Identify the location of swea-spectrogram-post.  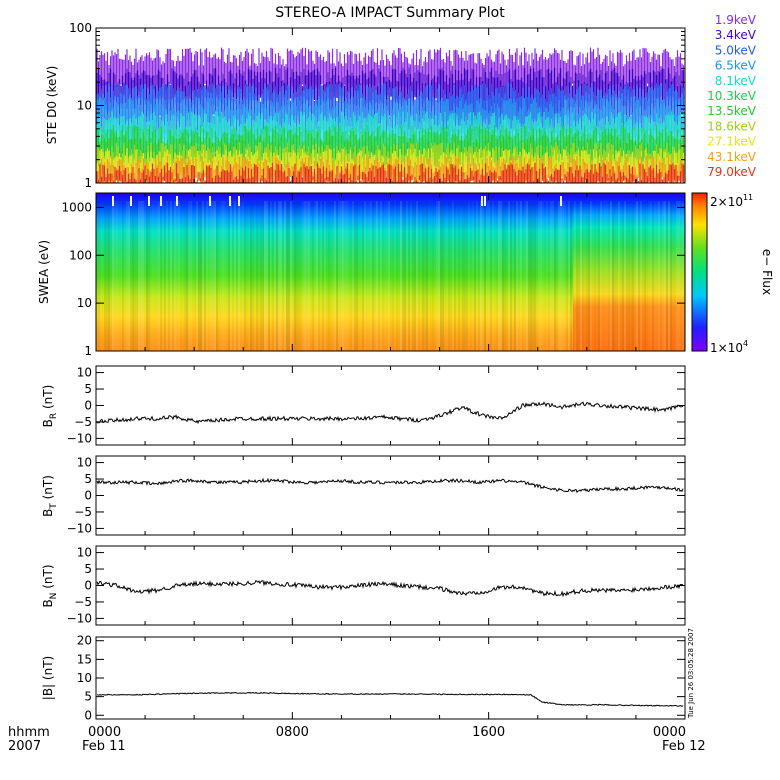
(629, 272).